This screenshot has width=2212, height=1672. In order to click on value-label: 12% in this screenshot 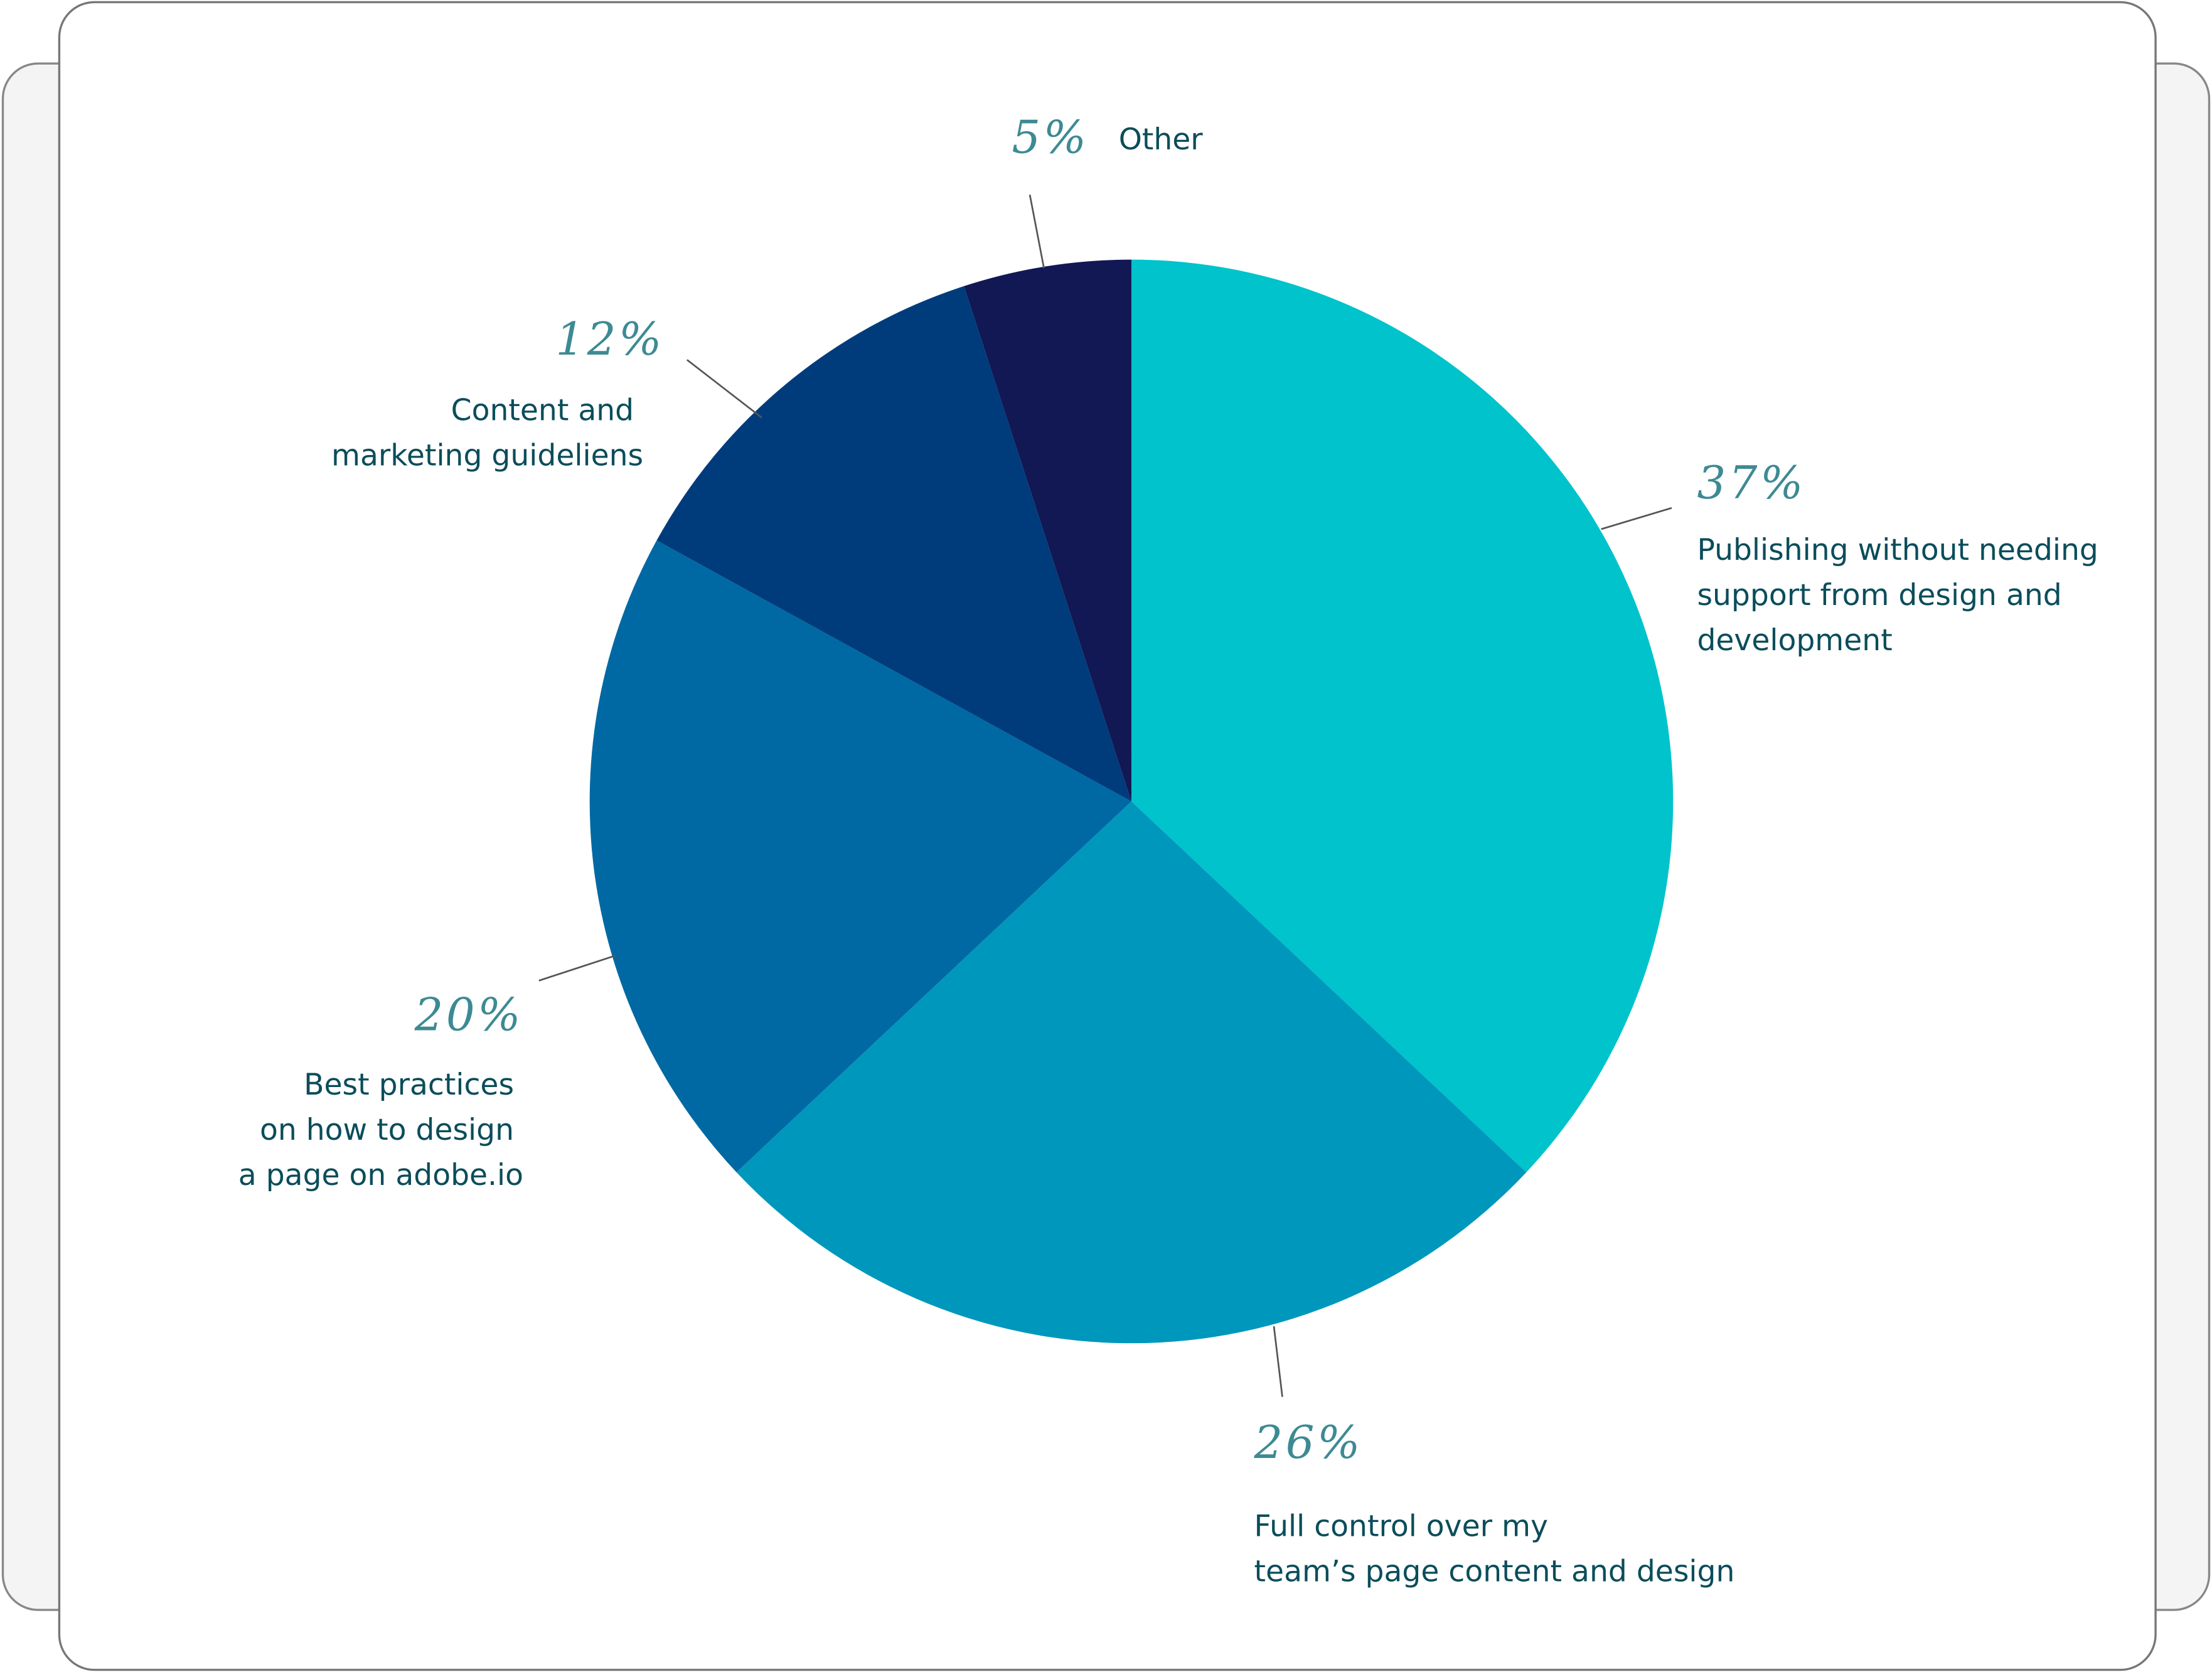, I will do `click(609, 339)`.